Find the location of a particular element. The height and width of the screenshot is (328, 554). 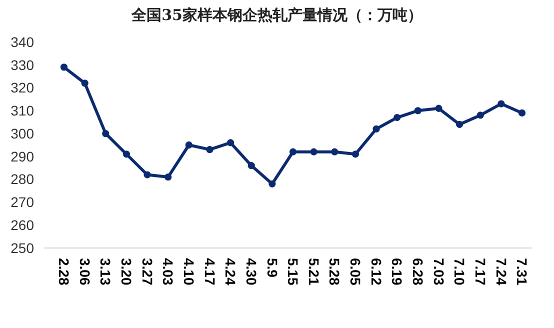

x-tick-label: 7.17 is located at coordinates (480, 272).